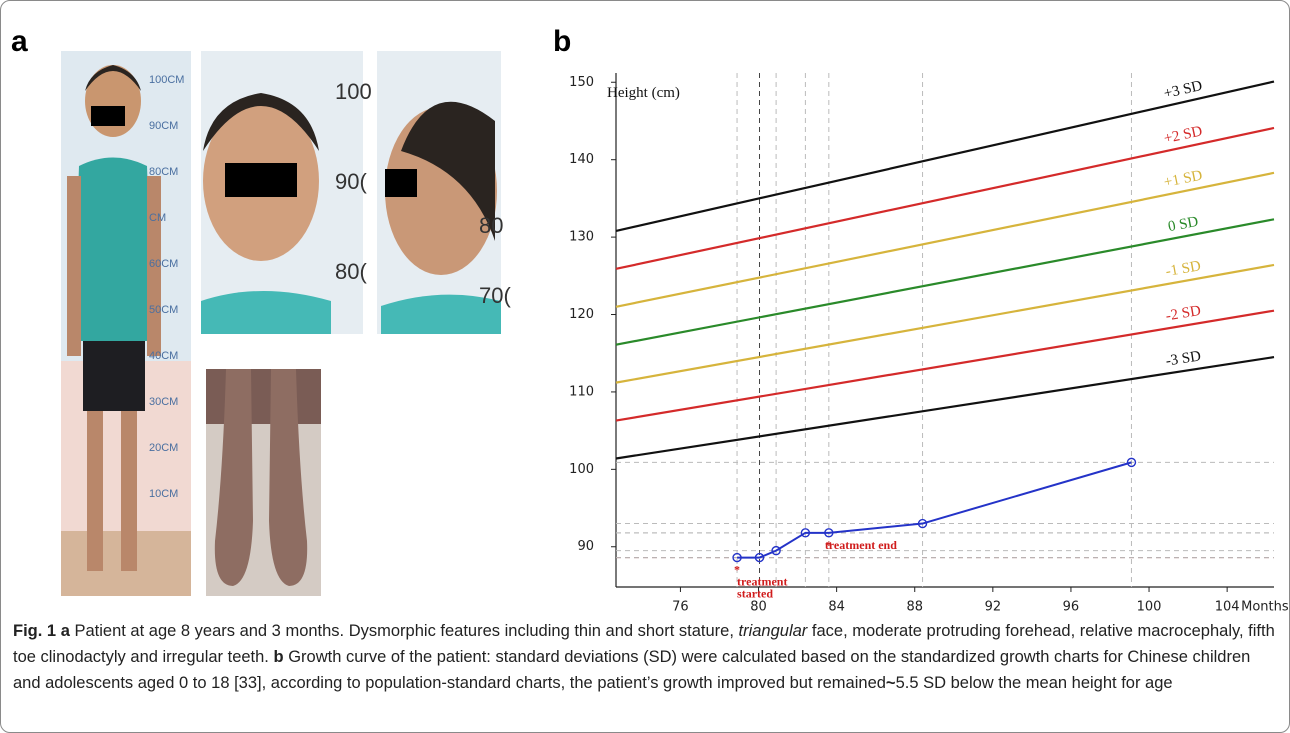 This screenshot has width=1290, height=733. What do you see at coordinates (491, 225) in the screenshot?
I see `ruler-label: 80` at bounding box center [491, 225].